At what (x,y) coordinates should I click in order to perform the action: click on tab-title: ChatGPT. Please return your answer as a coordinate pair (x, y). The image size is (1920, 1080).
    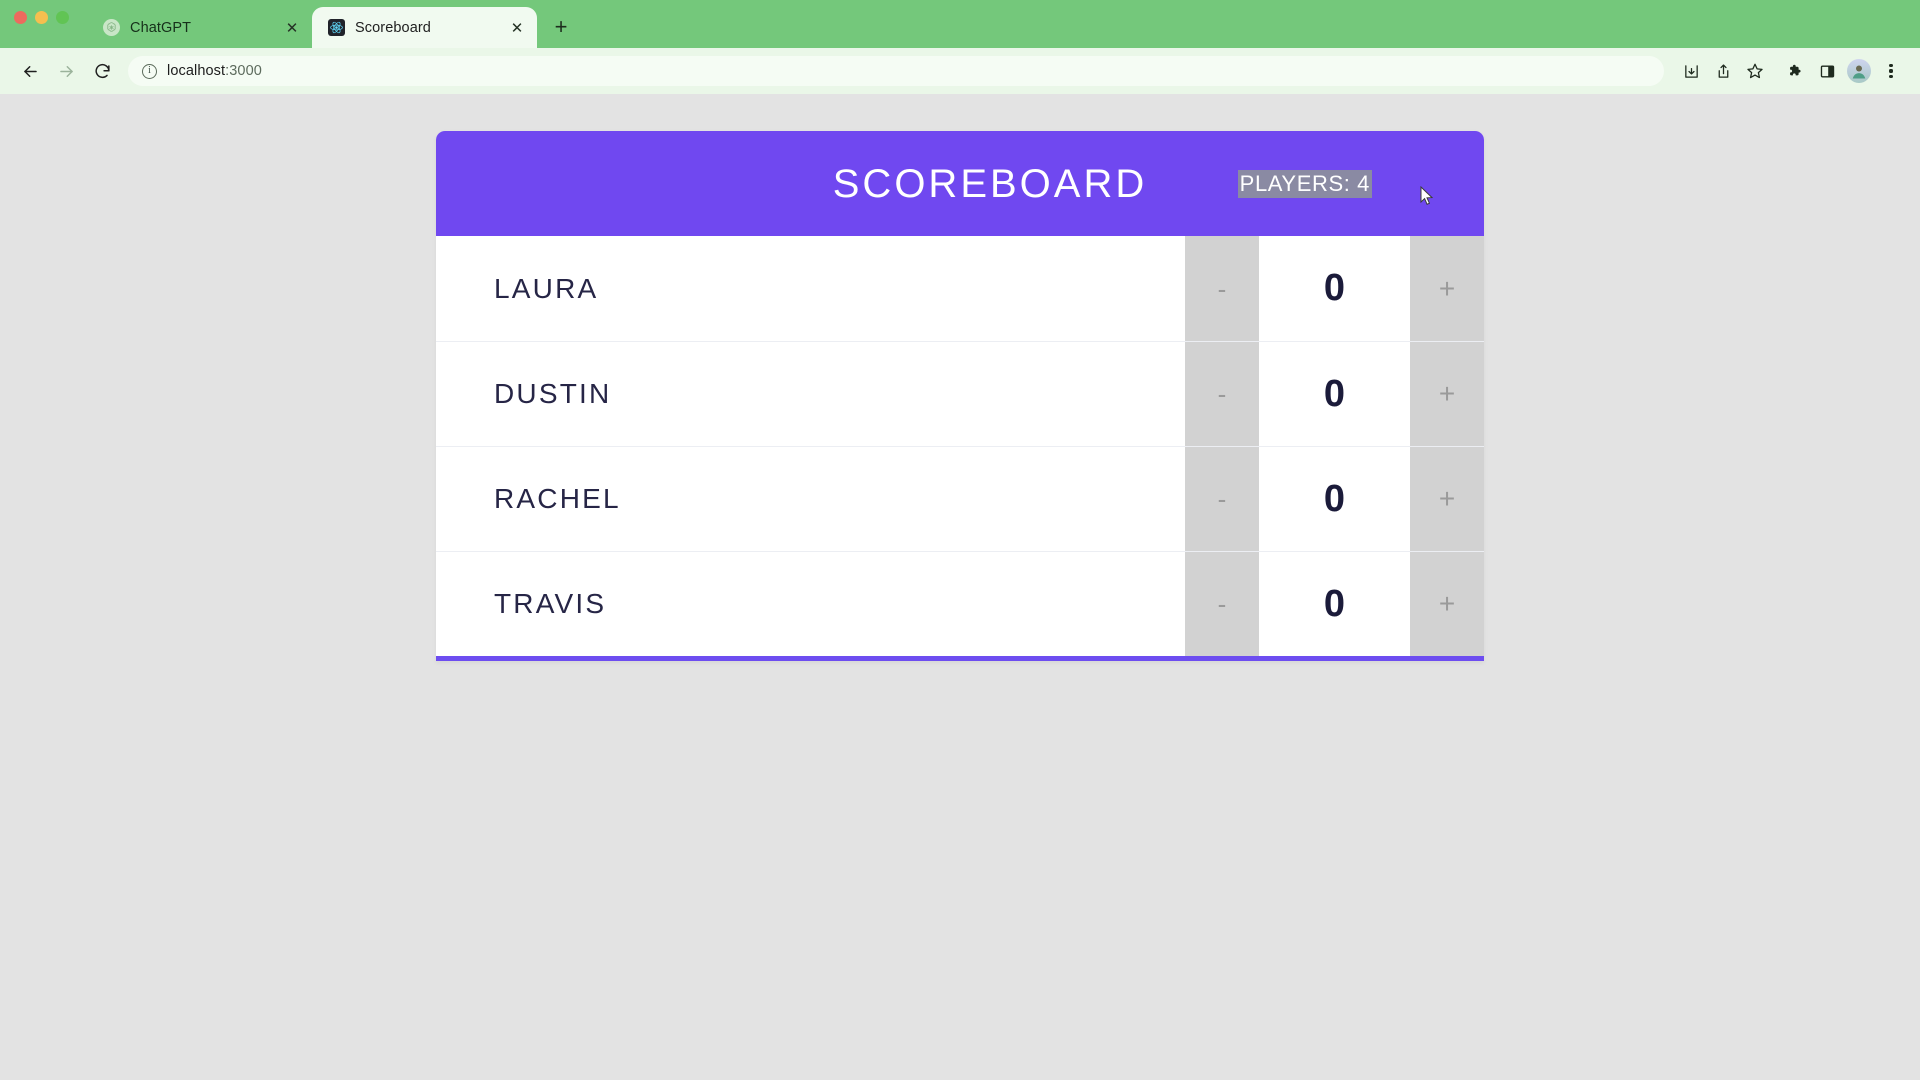
    Looking at the image, I should click on (161, 27).